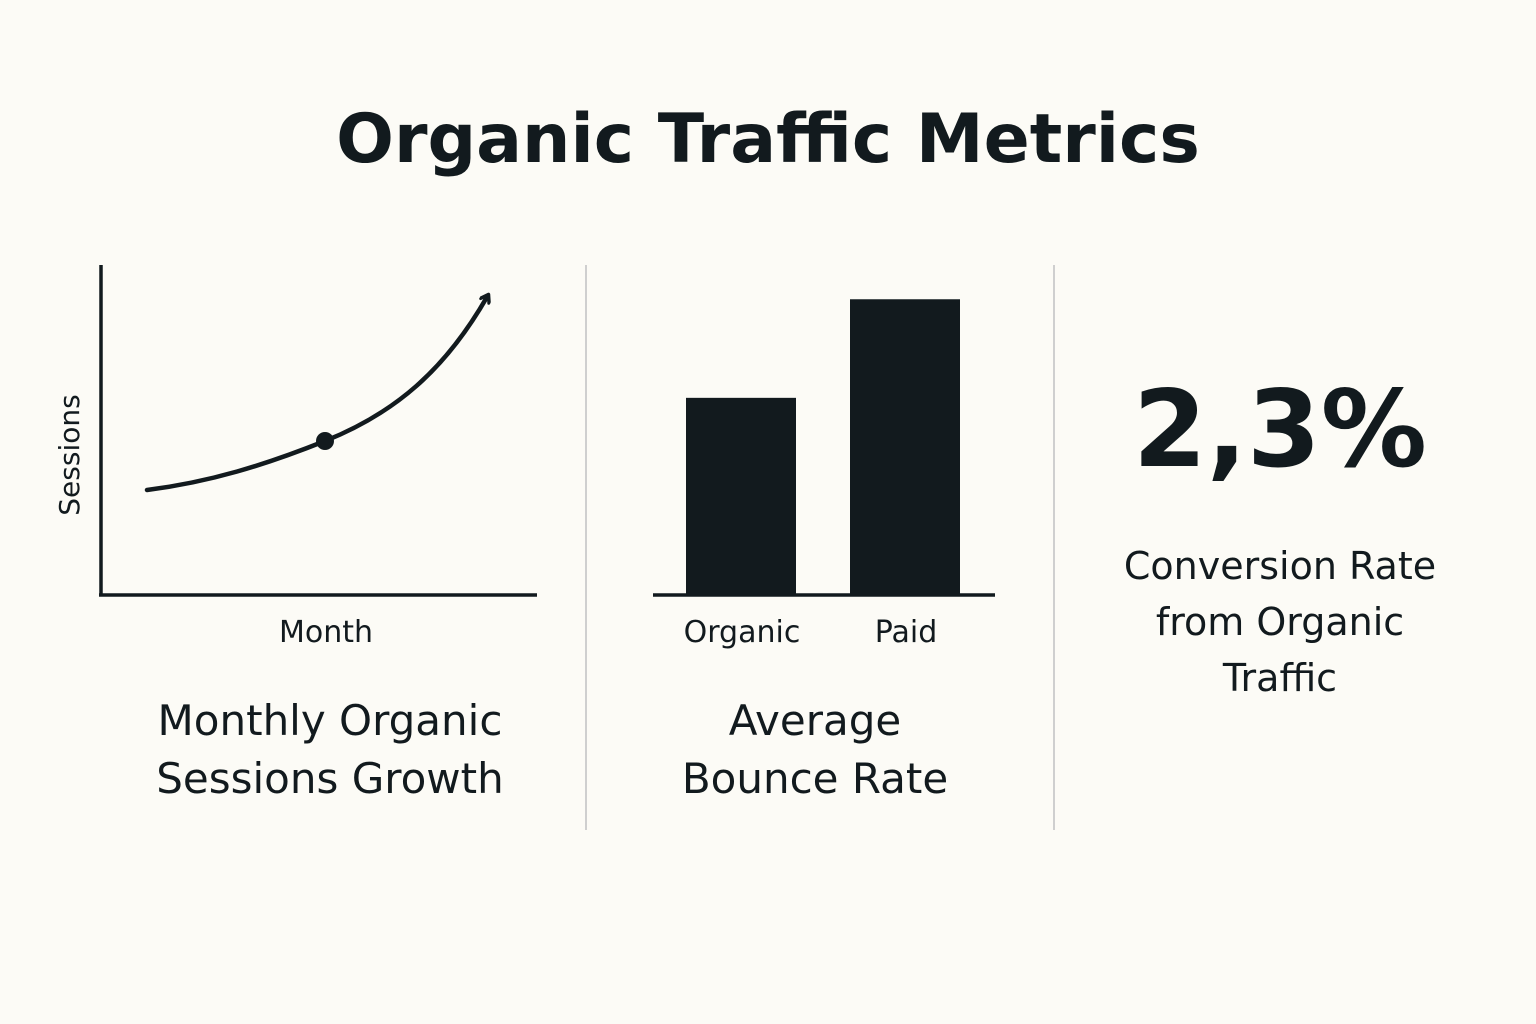 The image size is (1536, 1024). What do you see at coordinates (906, 632) in the screenshot?
I see `bar-label-paid: Paid` at bounding box center [906, 632].